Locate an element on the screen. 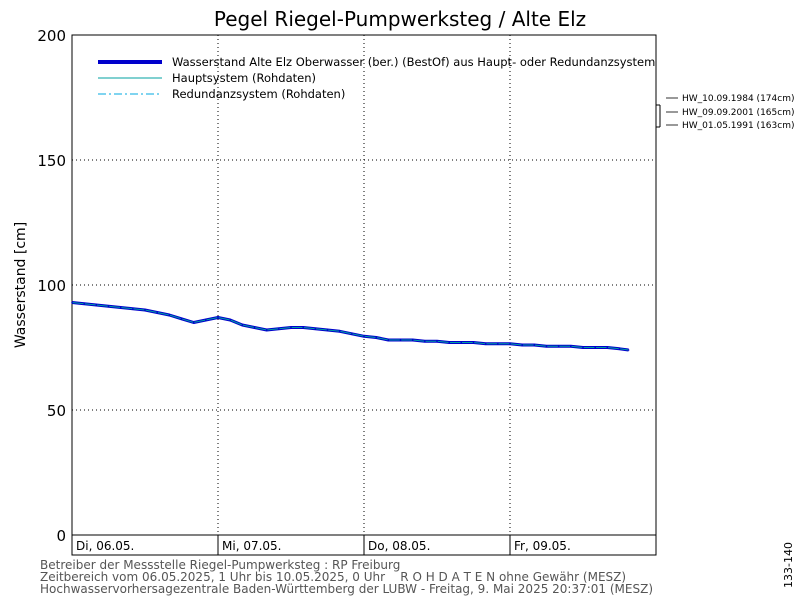 Image resolution: width=800 pixels, height=600 pixels. series-group is located at coordinates (350, 326).